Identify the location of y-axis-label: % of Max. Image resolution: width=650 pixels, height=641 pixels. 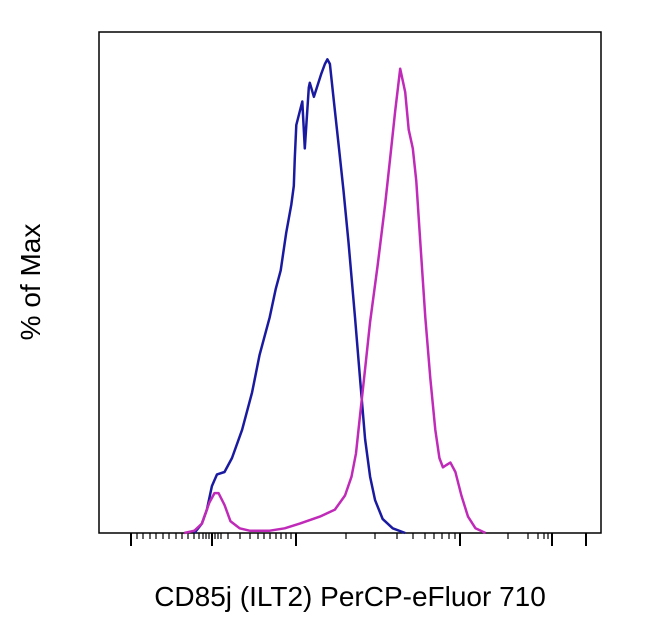
(30, 282).